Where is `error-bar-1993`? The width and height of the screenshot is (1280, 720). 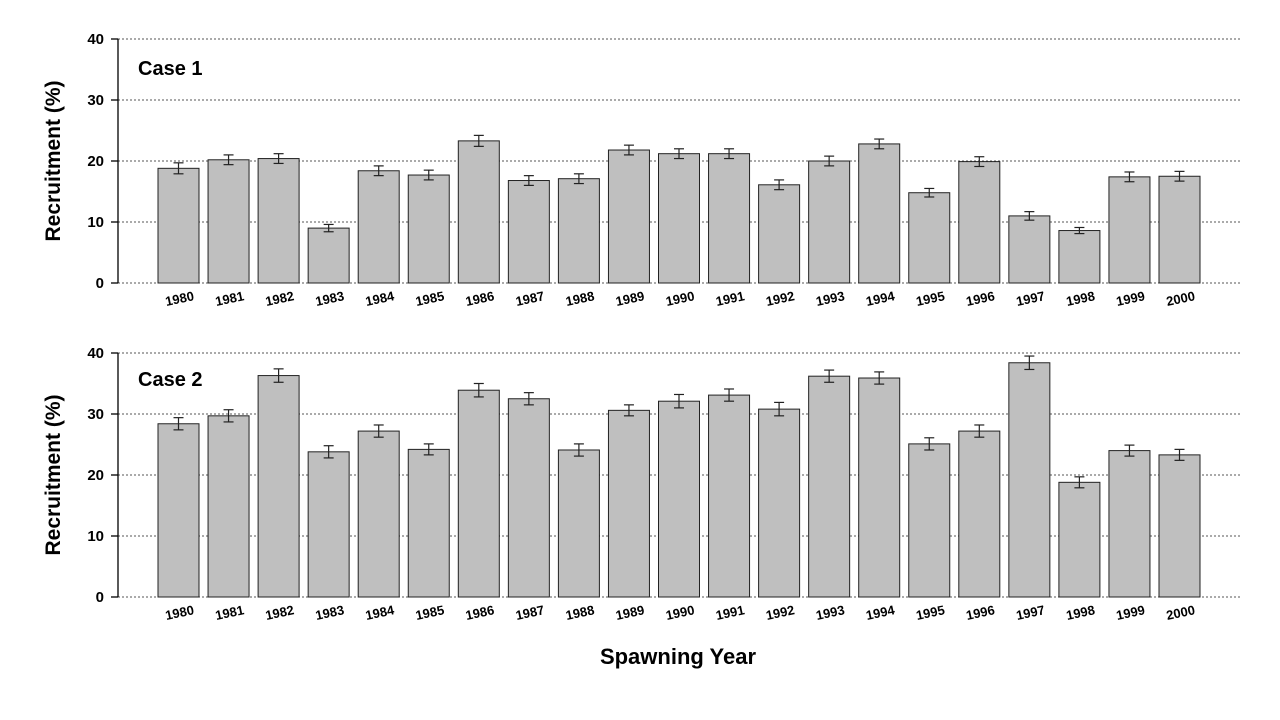 error-bar-1993 is located at coordinates (829, 161).